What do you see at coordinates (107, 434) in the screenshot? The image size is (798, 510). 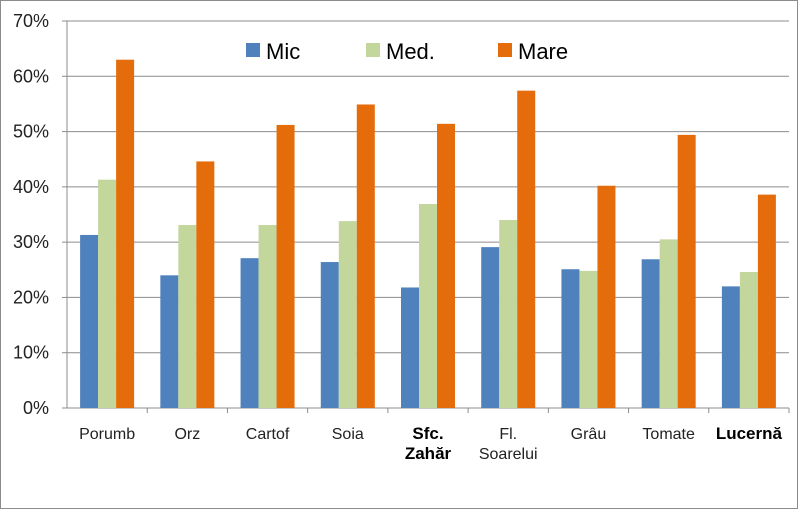 I see `x-category-label: Porumb` at bounding box center [107, 434].